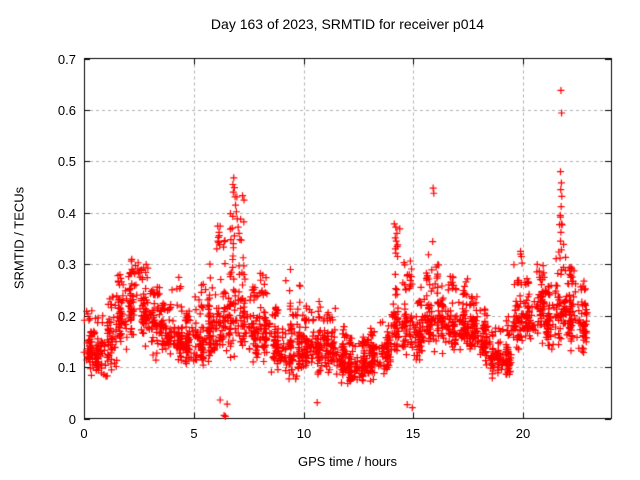 This screenshot has height=480, width=640. Describe the element at coordinates (19, 238) in the screenshot. I see `y-axis-label-text: SRMTID / TECUs` at that location.